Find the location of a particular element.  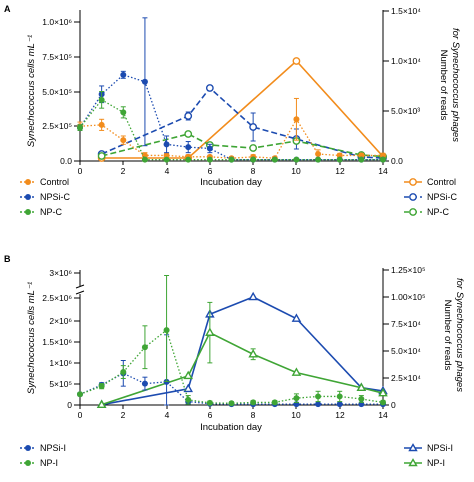

series-npsi-i-reads is located at coordinates (242, 349).